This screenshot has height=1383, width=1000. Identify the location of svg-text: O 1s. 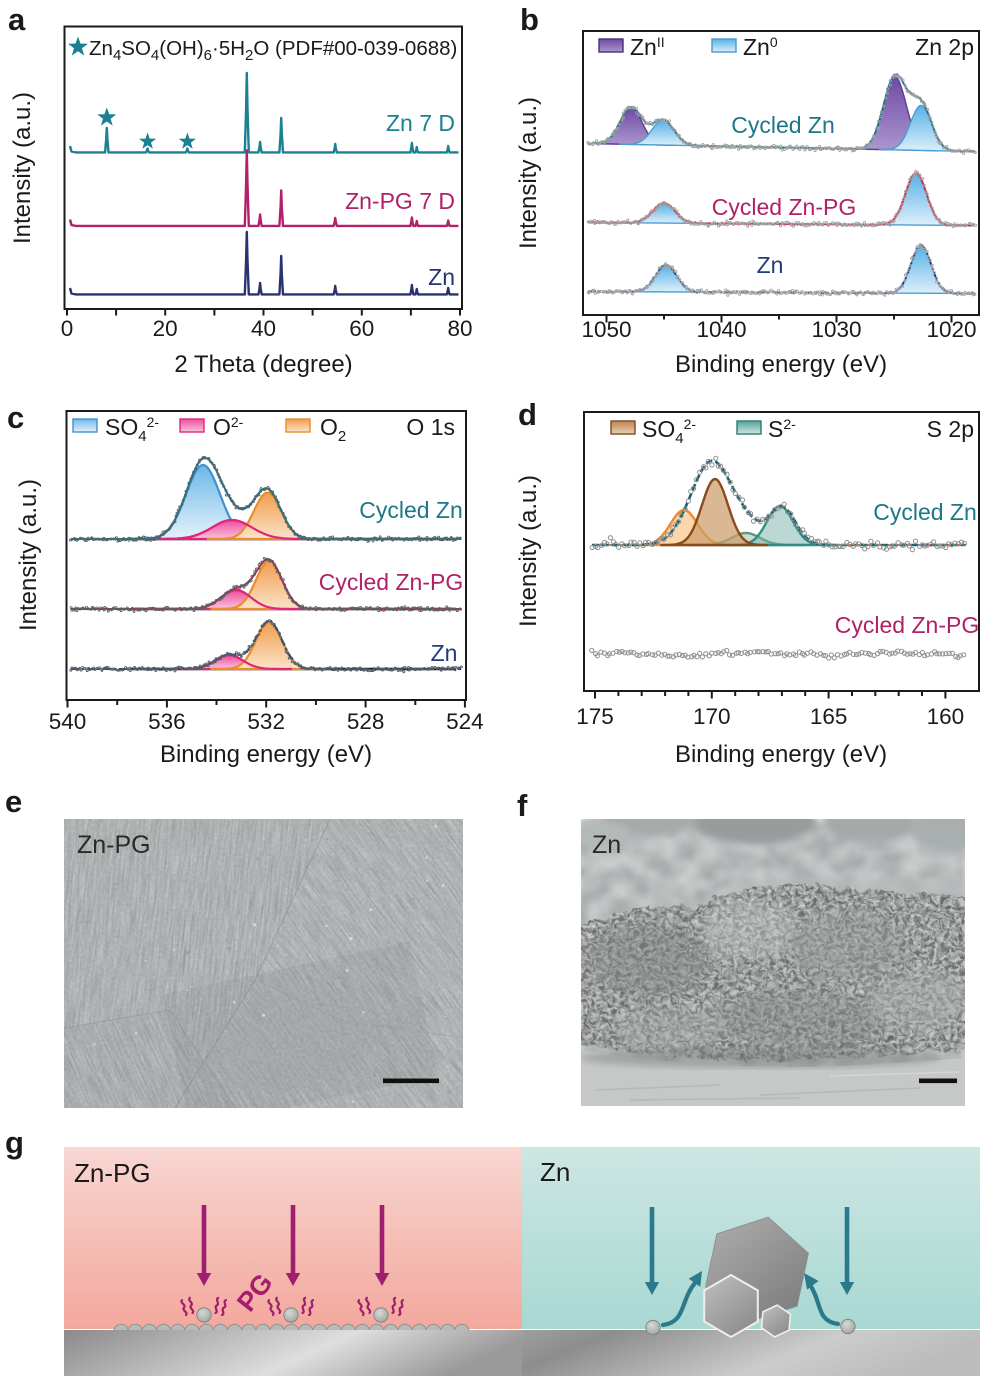
(430, 427).